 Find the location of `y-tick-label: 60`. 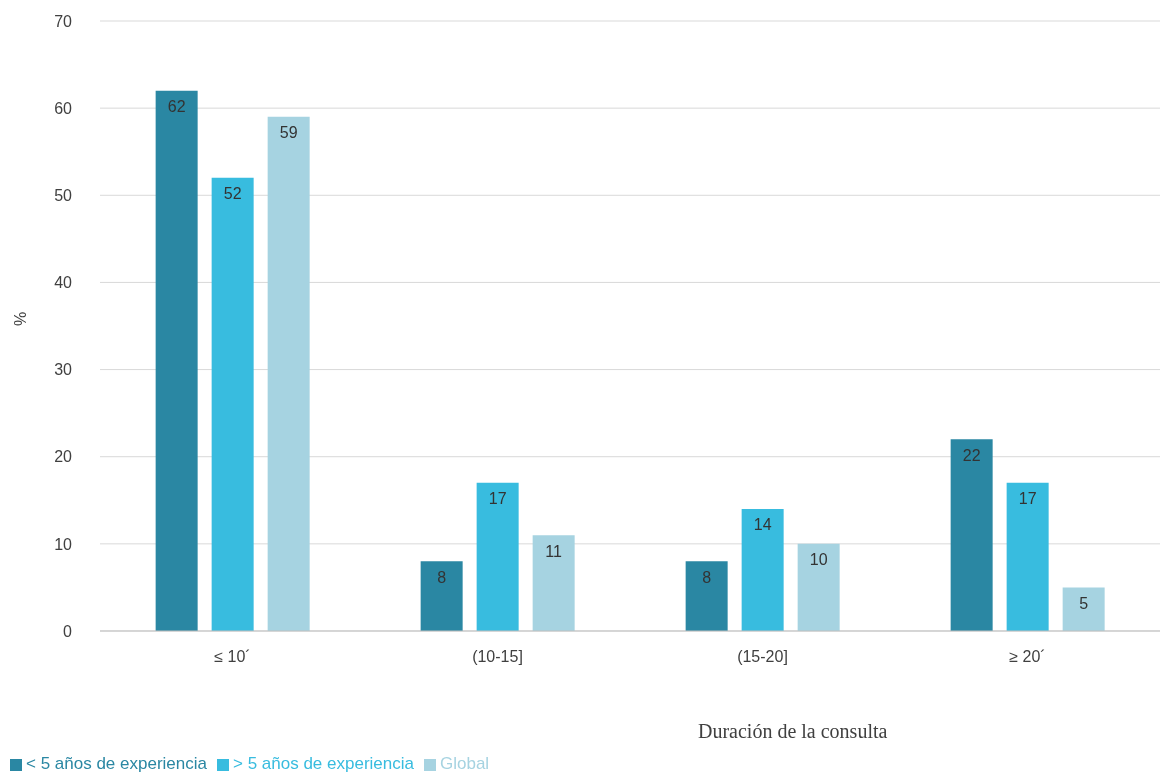

y-tick-label: 60 is located at coordinates (63, 108).